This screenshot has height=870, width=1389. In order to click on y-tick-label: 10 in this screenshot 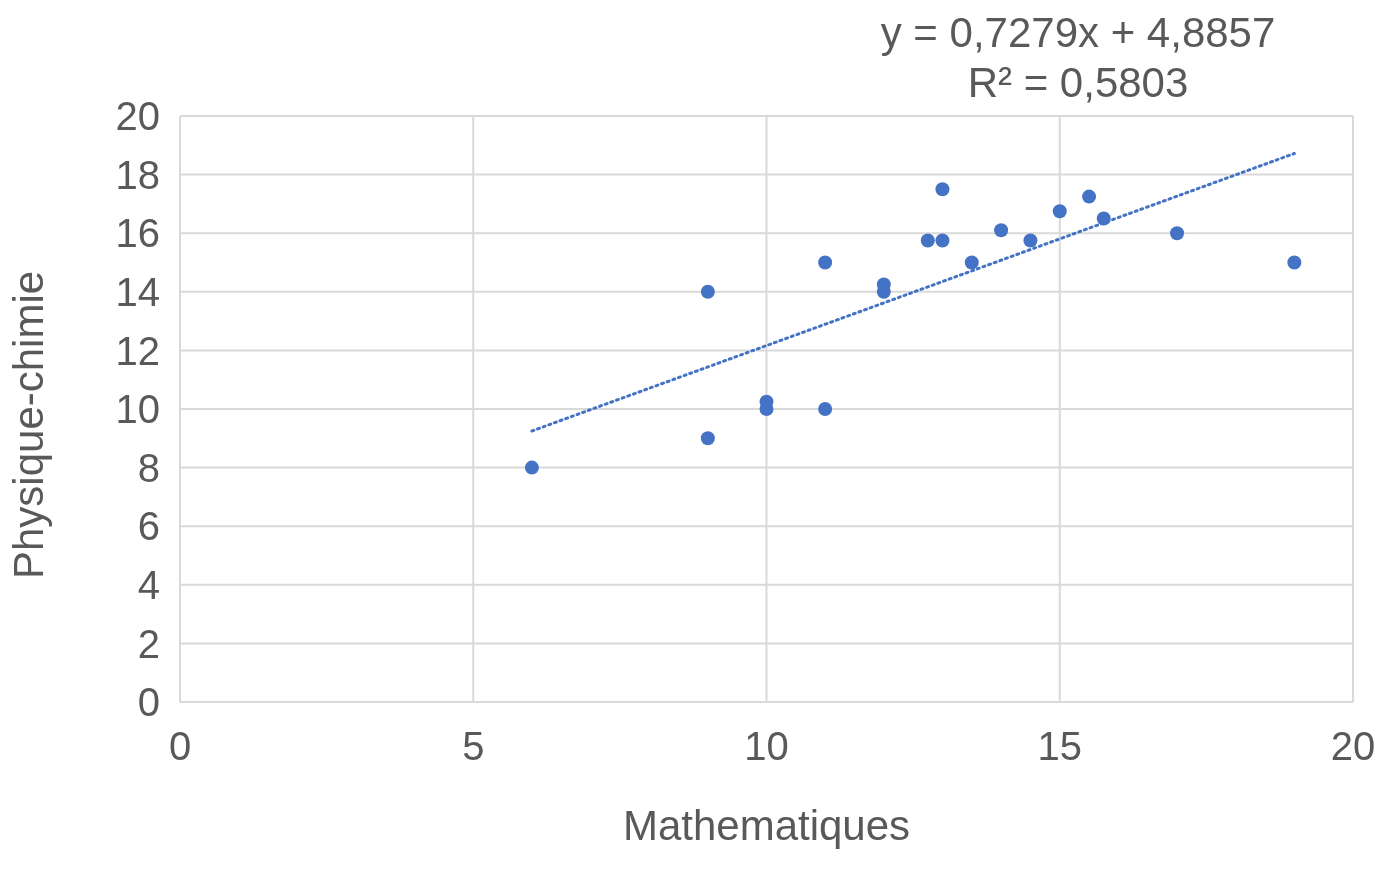, I will do `click(137, 409)`.